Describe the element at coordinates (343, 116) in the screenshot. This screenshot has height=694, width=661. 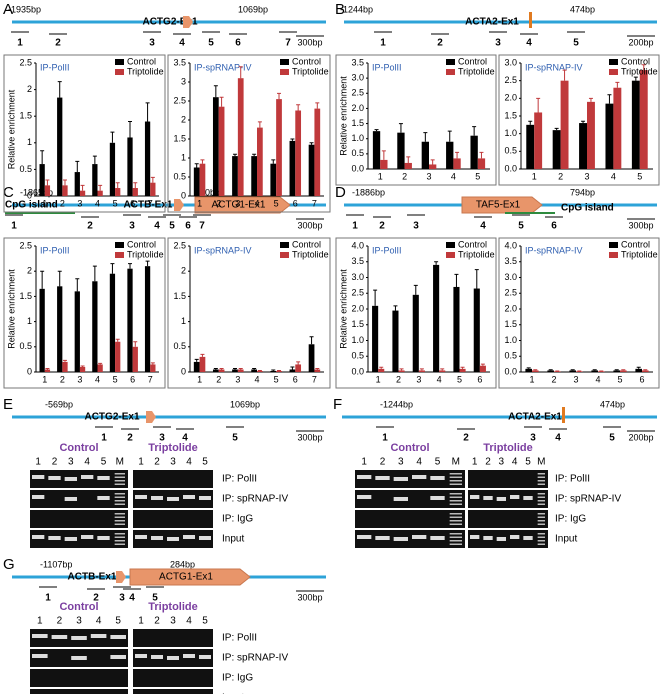
I see `y-axis-label: Relative enrichment` at that location.